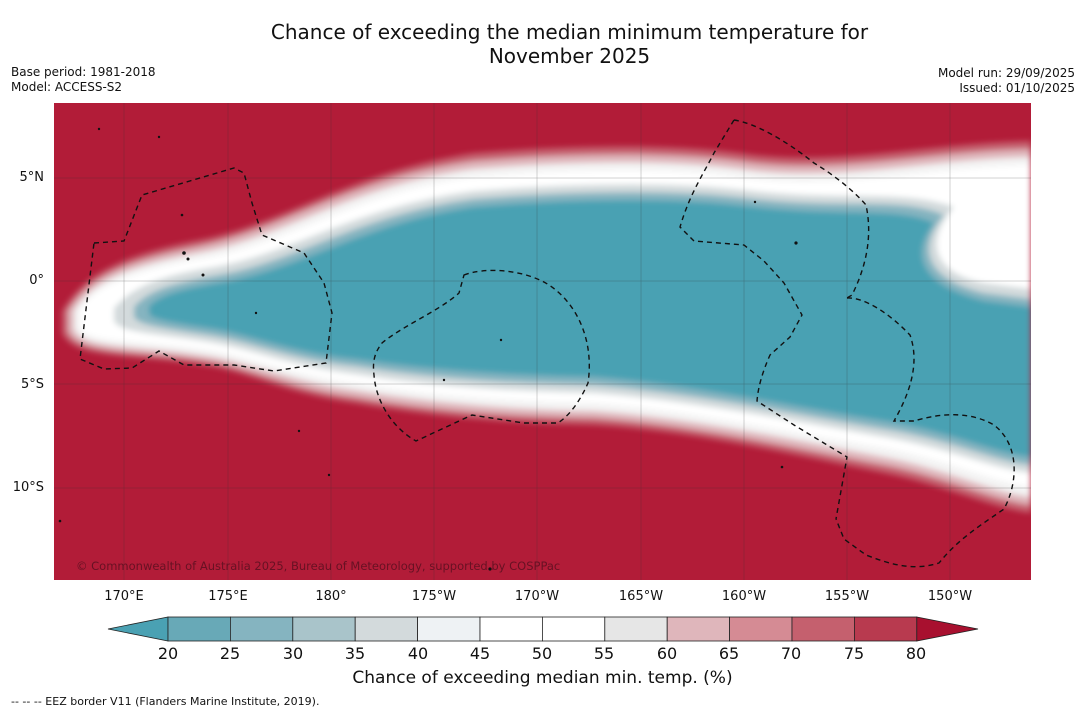 This screenshot has width=1085, height=713. I want to click on model-run-date: Model run: 29/09/2025, so click(1006, 73).